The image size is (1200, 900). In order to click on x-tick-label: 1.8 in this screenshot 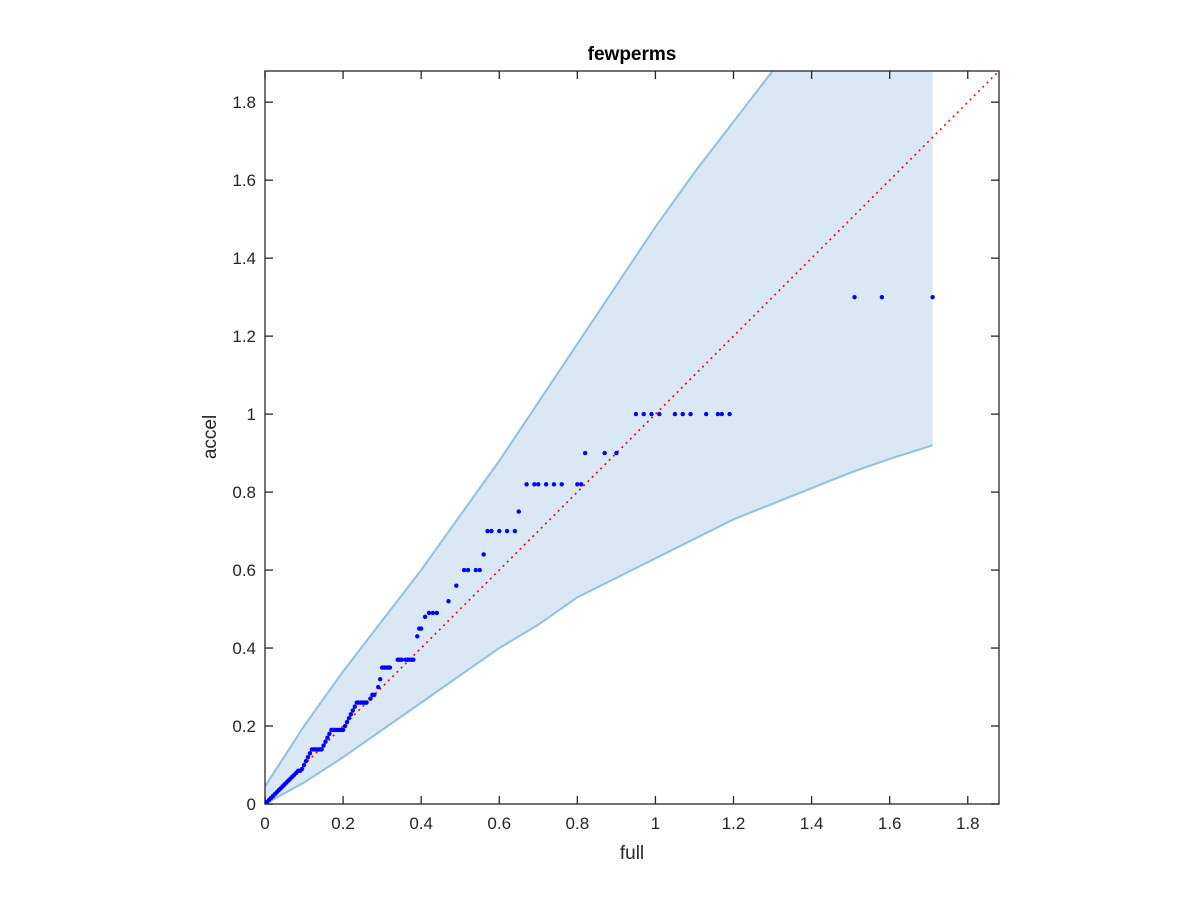, I will do `click(968, 823)`.